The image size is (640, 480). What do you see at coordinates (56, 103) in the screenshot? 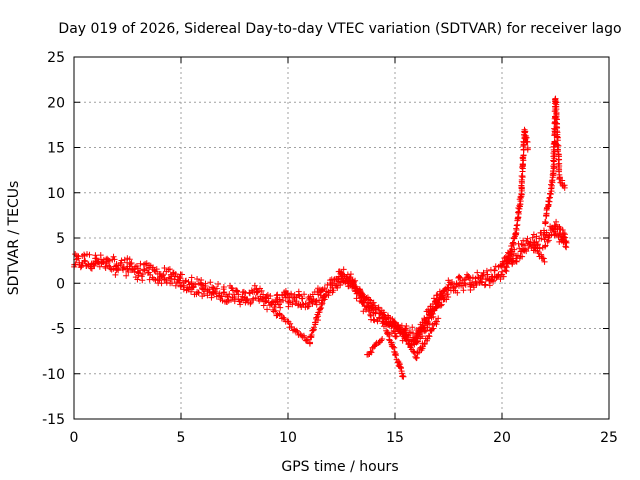
I see `y-tick-label: 20` at bounding box center [56, 103].